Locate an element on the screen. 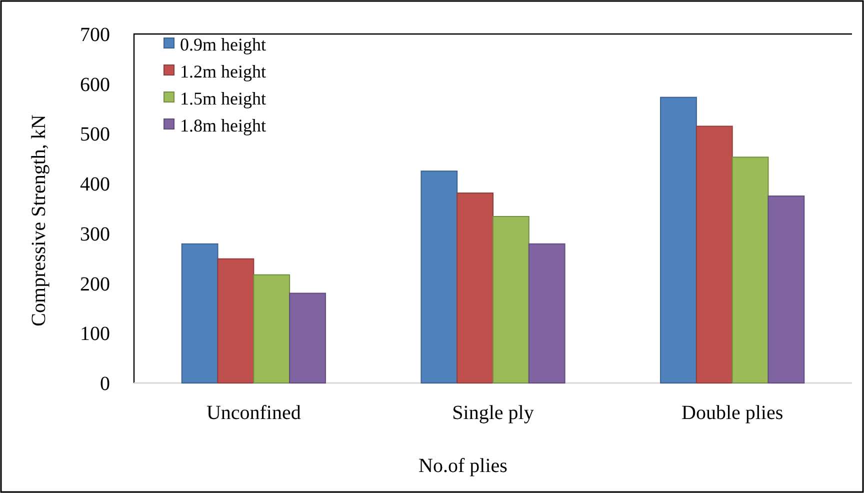 The width and height of the screenshot is (864, 493). x-axis-title: No.of plies is located at coordinates (463, 466).